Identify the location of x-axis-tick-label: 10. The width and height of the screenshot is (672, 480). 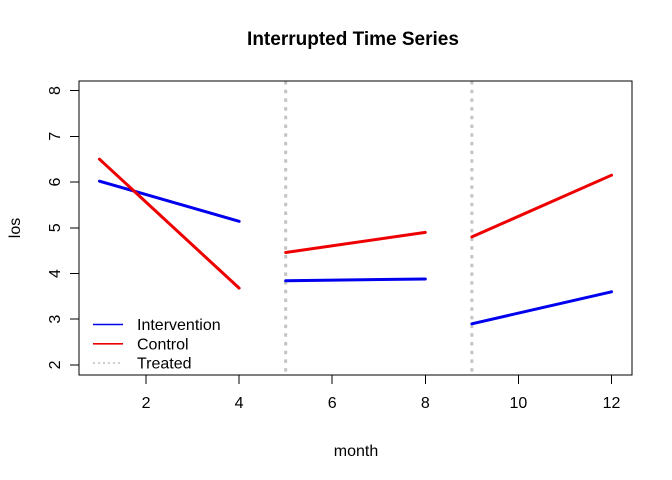
(519, 403).